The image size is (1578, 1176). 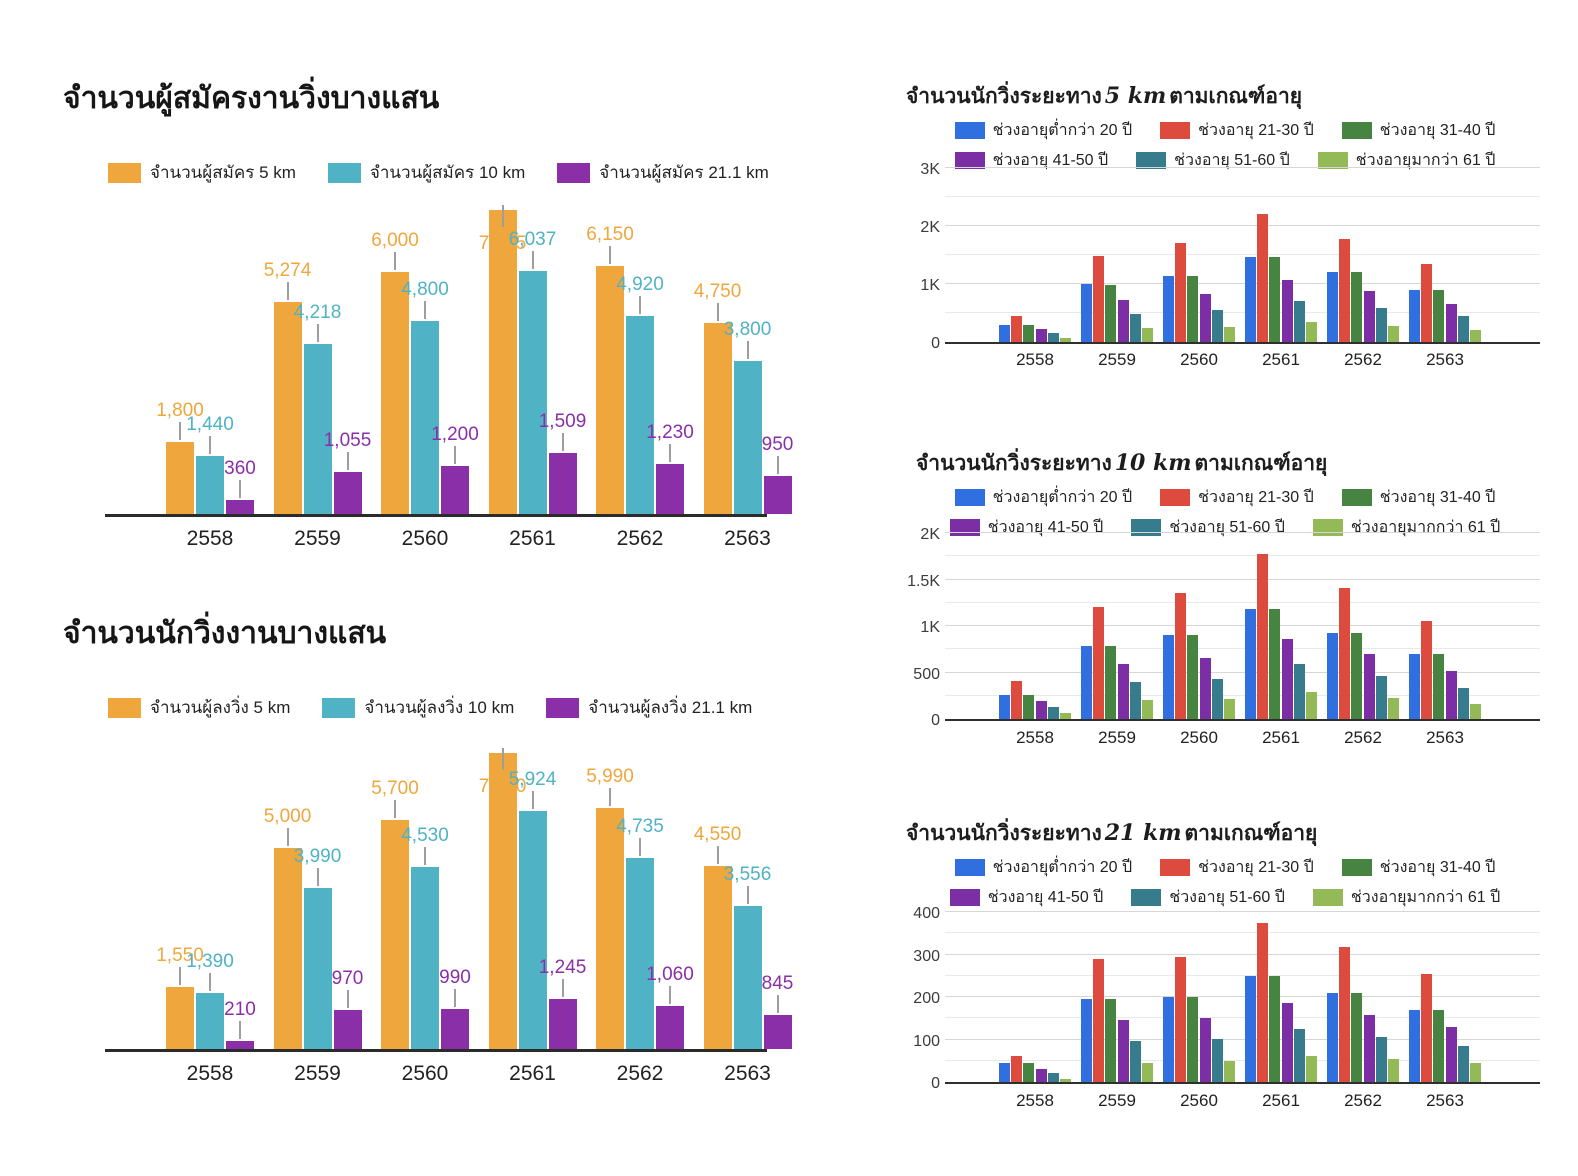 I want to click on bar-2561-s3, so click(x=1287, y=679).